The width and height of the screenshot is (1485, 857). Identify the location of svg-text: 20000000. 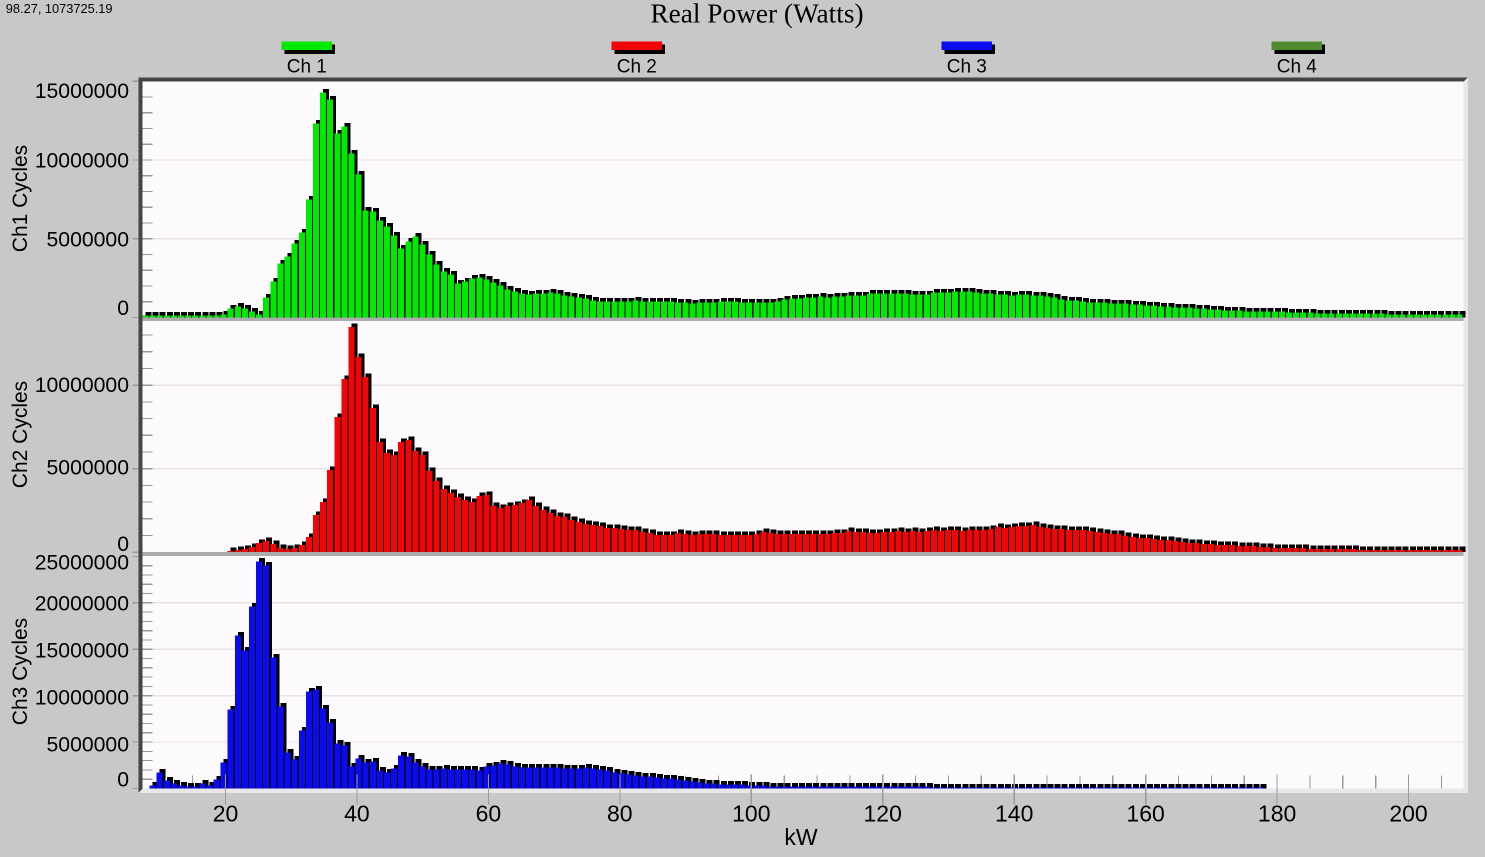
(82, 603).